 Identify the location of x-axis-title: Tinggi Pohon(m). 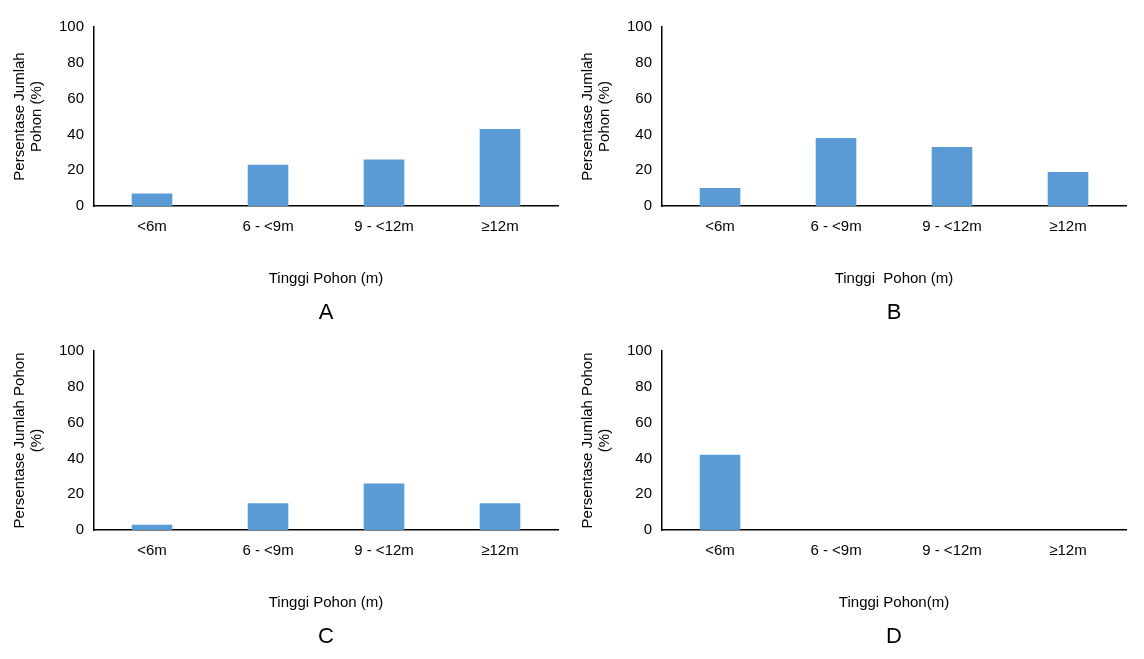
(894, 602).